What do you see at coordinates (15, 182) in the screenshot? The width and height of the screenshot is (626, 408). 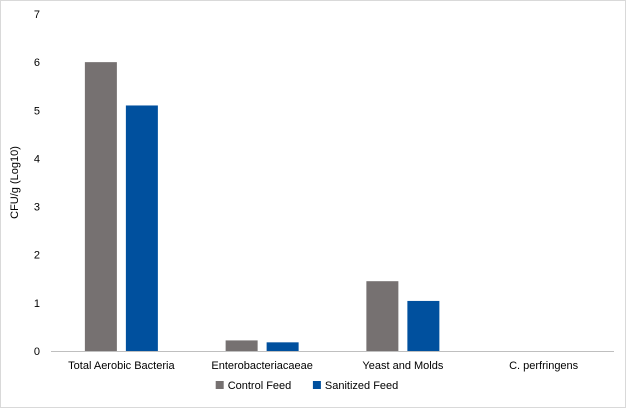 I see `y-axis-title: CFU/g (Log10)` at bounding box center [15, 182].